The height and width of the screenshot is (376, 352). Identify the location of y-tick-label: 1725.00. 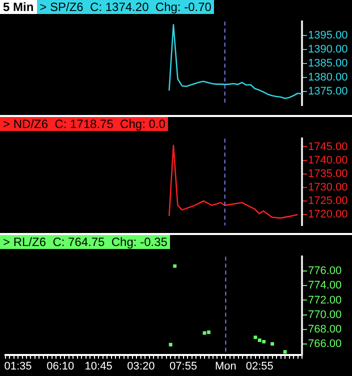
(328, 201).